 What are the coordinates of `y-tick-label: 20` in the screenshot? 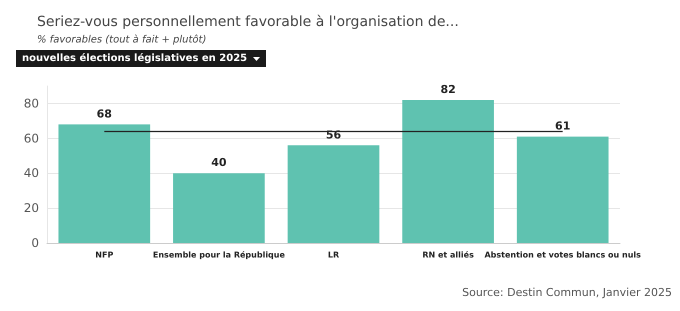 It's located at (31, 208).